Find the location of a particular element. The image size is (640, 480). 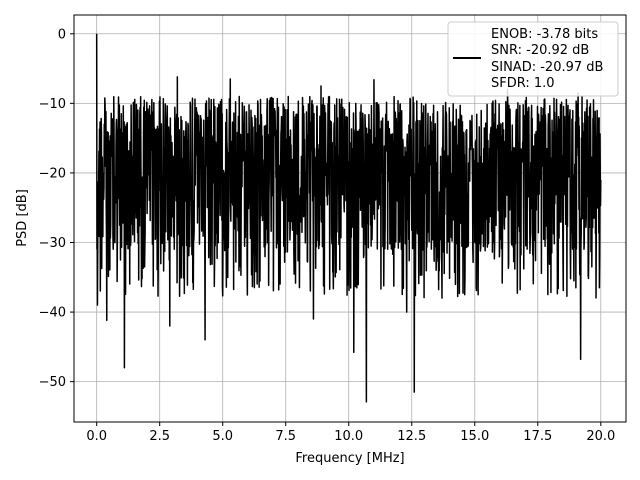

legend-box is located at coordinates (533, 59).